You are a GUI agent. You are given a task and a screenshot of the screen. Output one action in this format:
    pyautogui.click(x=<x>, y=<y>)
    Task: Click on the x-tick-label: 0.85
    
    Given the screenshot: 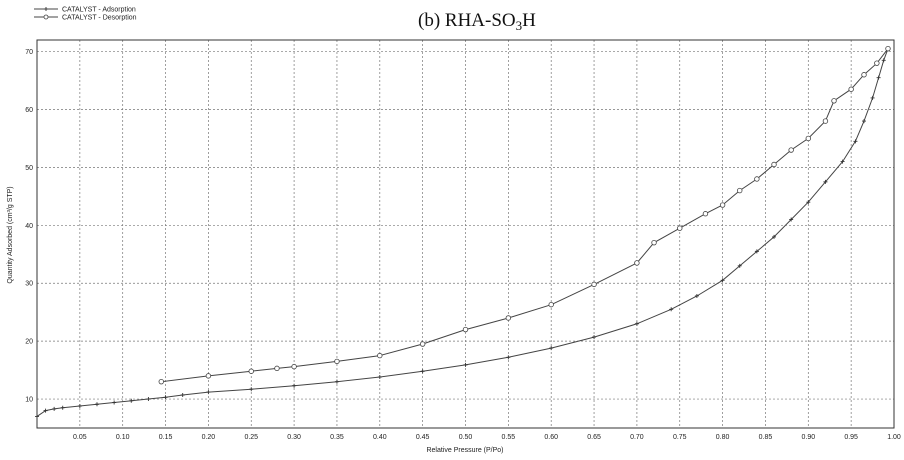 What is the action you would take?
    pyautogui.click(x=766, y=437)
    